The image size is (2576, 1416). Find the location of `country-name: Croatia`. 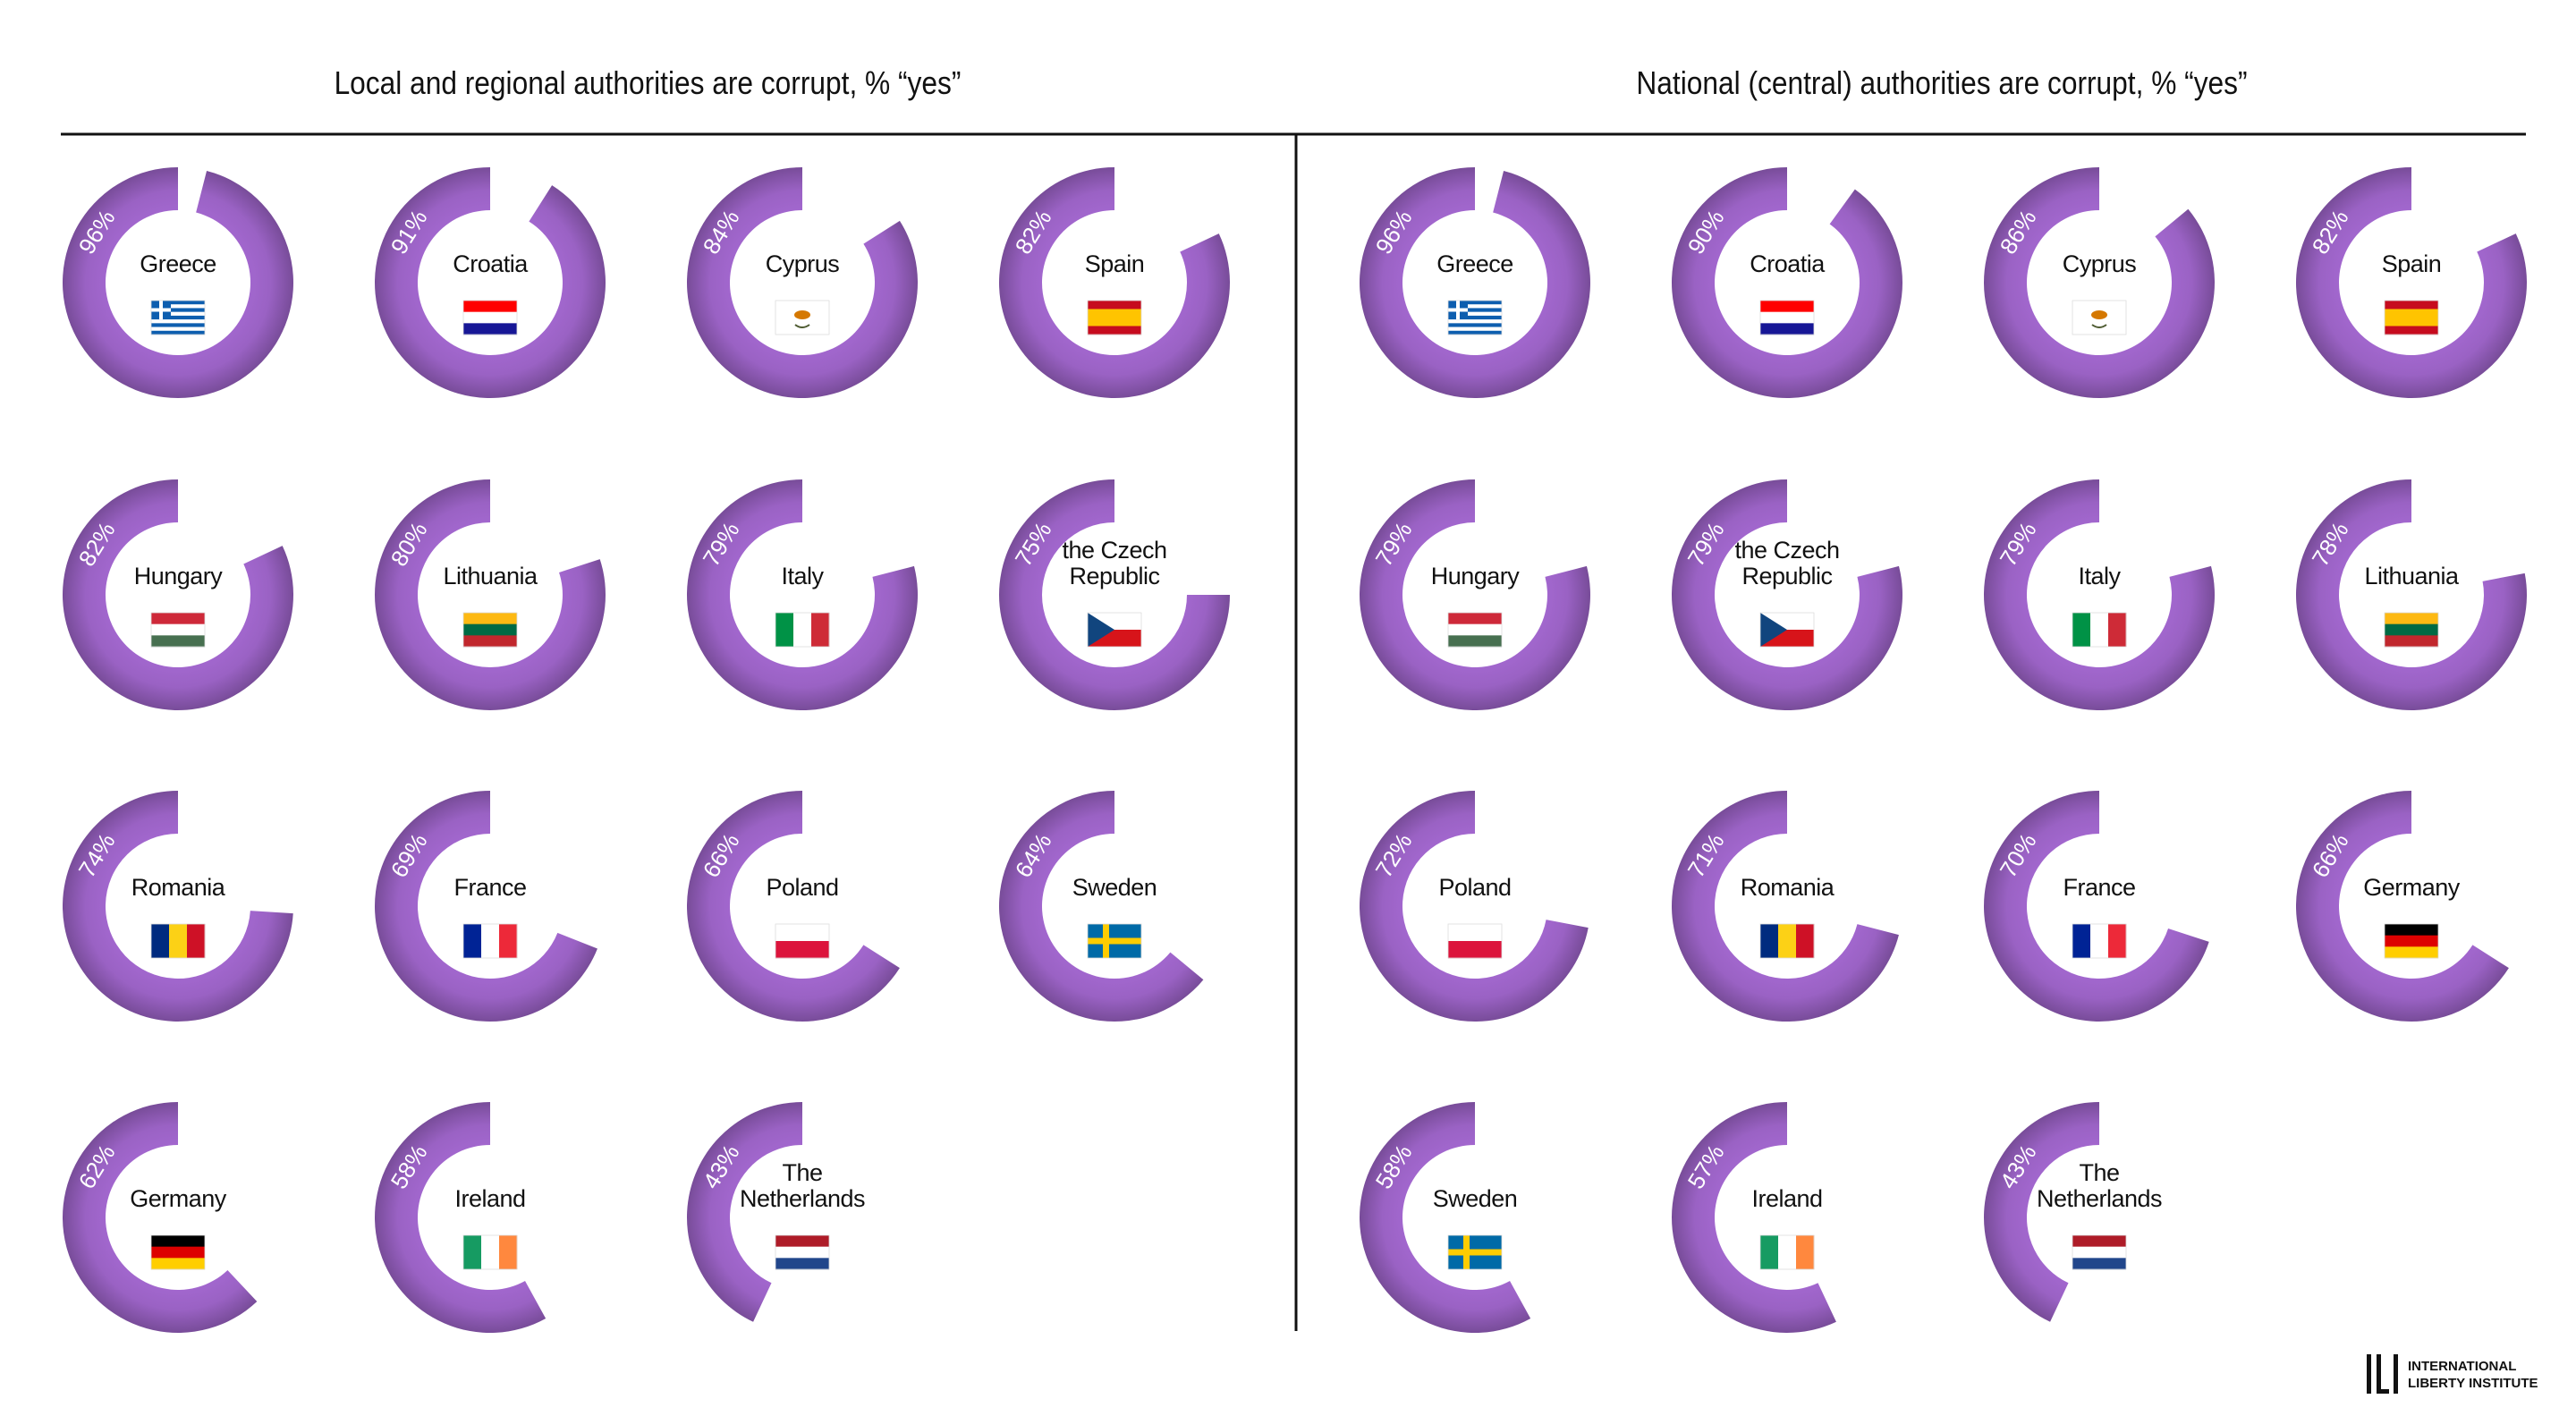

country-name: Croatia is located at coordinates (490, 264).